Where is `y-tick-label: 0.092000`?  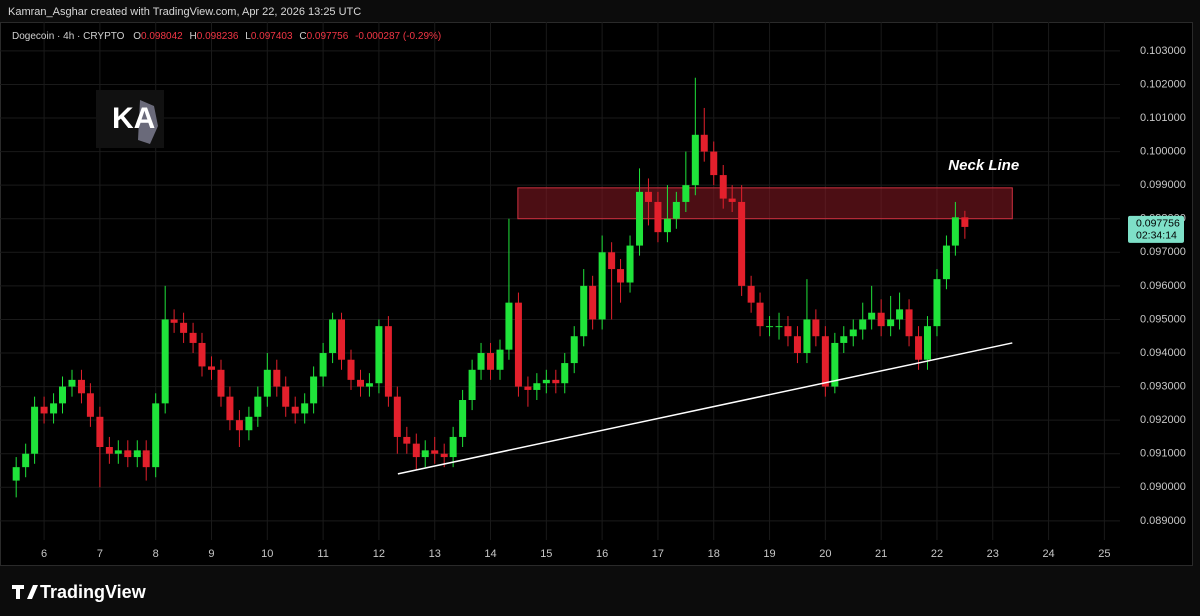
y-tick-label: 0.092000 is located at coordinates (1163, 420).